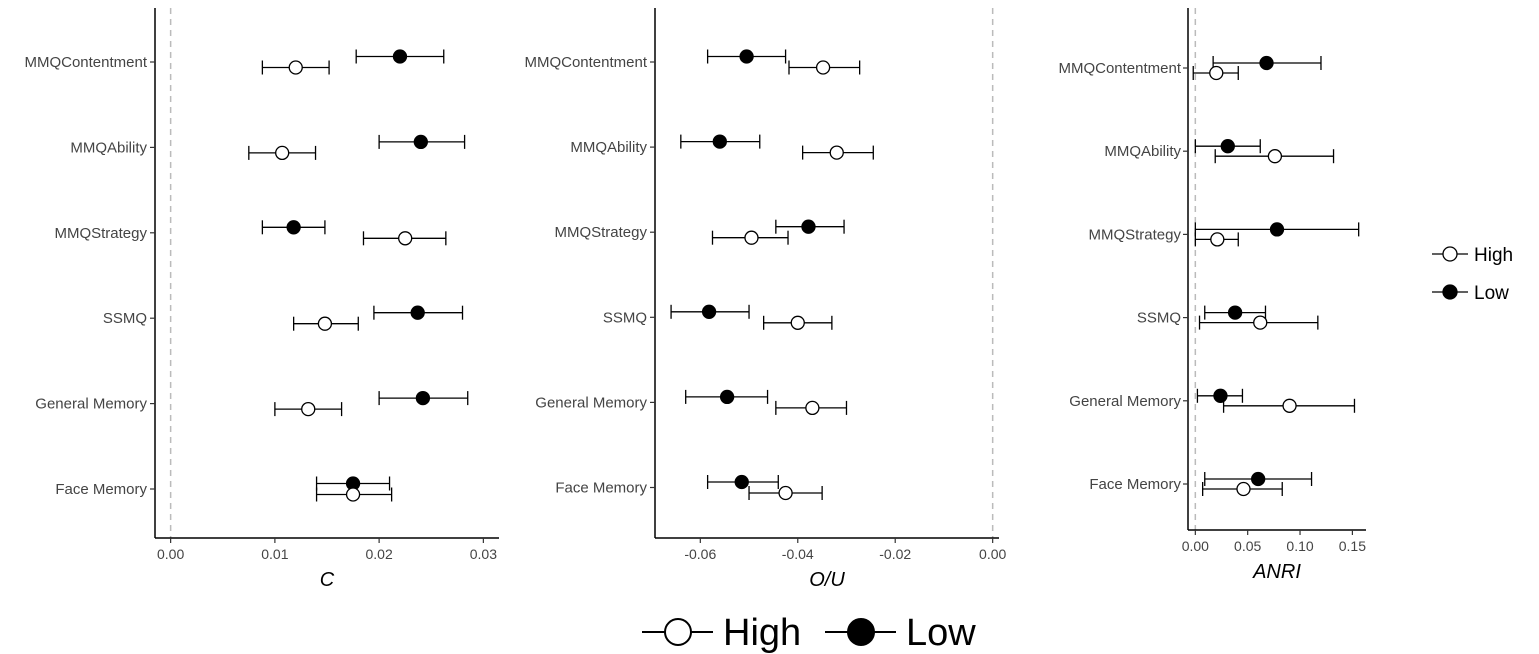 This screenshot has height=654, width=1539. Describe the element at coordinates (274, 554) in the screenshot. I see `x-tick-label: 0.01` at that location.